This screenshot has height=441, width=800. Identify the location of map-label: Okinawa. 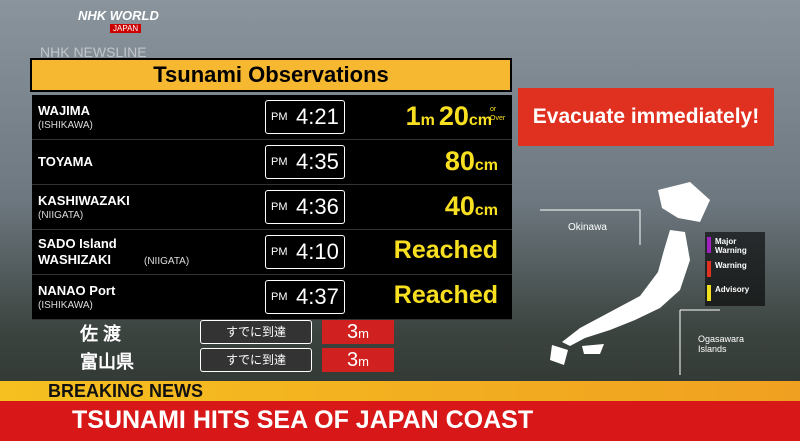
(587, 227).